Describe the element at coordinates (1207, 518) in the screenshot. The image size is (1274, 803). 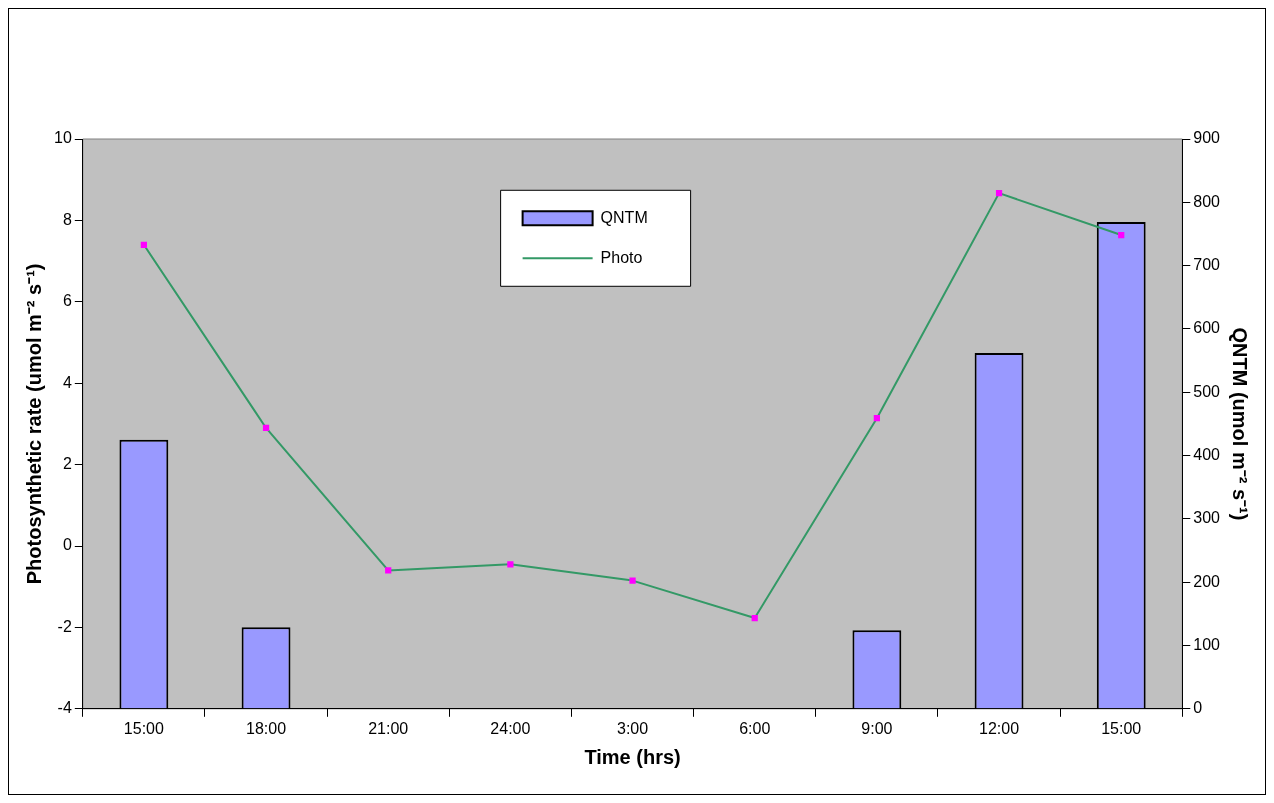
I see `y2-tick-label: 300` at that location.